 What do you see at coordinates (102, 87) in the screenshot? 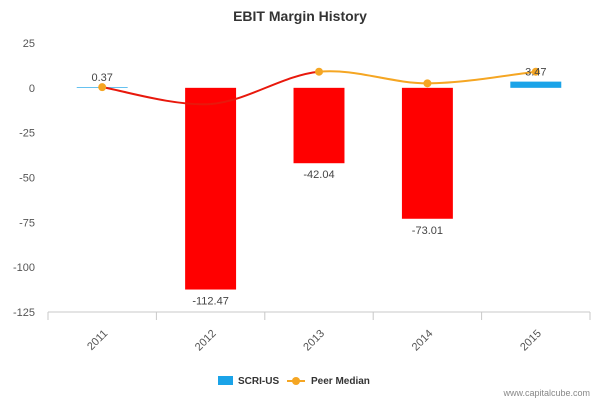
I see `peer-median-point-2011` at bounding box center [102, 87].